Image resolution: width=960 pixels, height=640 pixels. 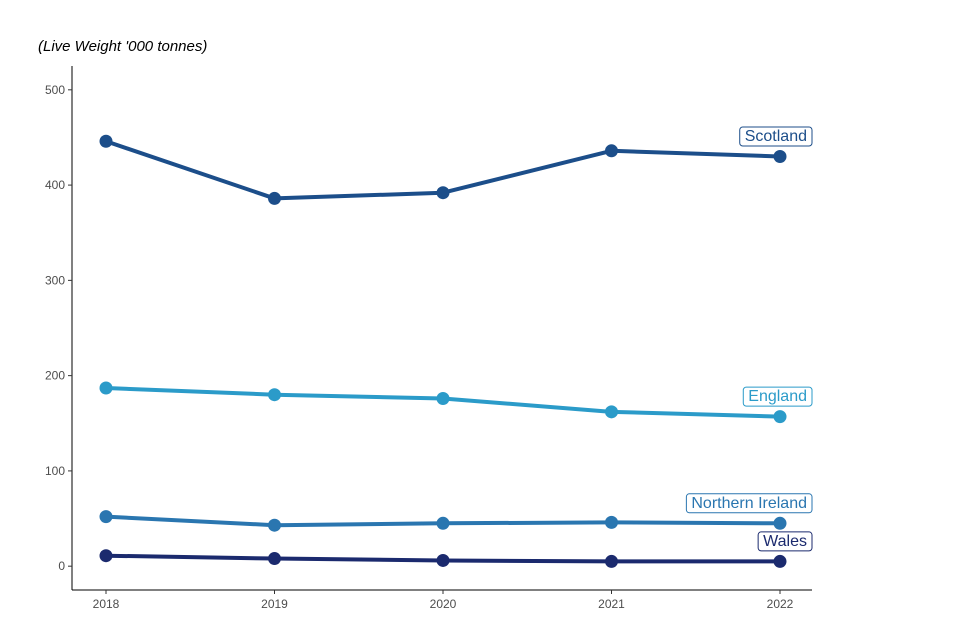 What do you see at coordinates (780, 604) in the screenshot?
I see `x-tick-label: 2022` at bounding box center [780, 604].